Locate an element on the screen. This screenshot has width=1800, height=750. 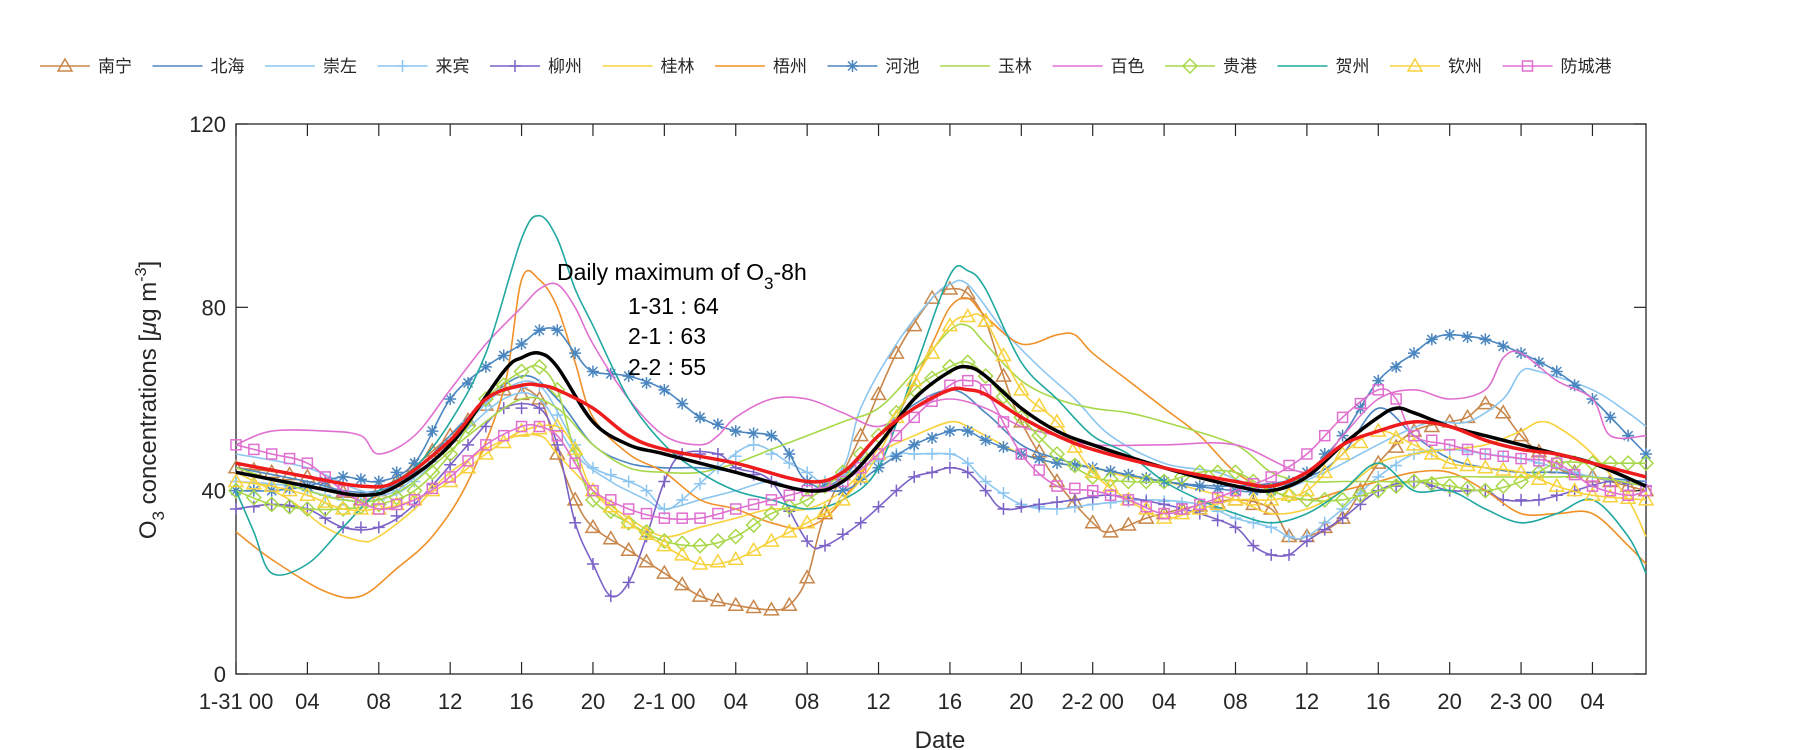
x-tick-label: 2-1 00 is located at coordinates (664, 701).